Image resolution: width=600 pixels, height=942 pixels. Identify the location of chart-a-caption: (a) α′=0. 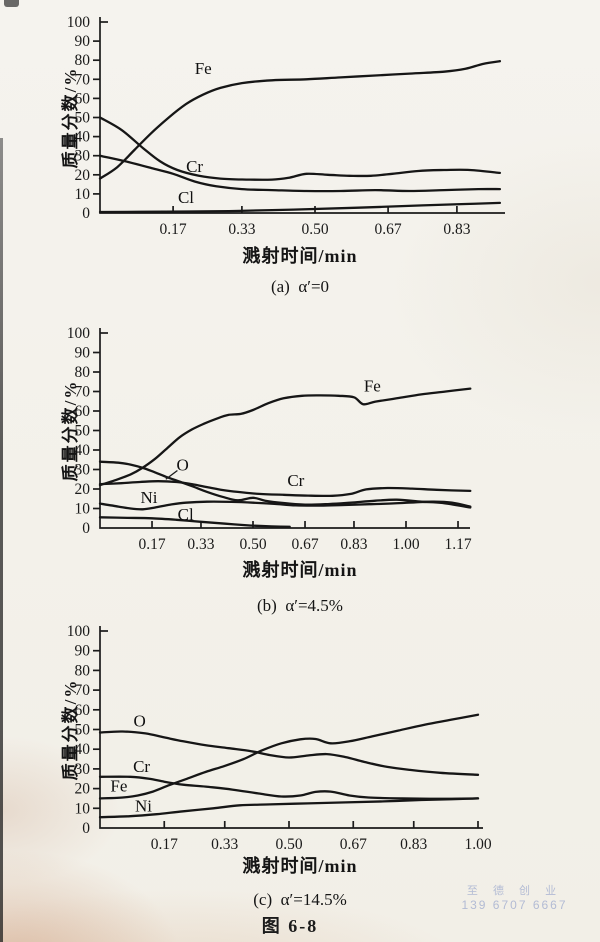
(300, 286).